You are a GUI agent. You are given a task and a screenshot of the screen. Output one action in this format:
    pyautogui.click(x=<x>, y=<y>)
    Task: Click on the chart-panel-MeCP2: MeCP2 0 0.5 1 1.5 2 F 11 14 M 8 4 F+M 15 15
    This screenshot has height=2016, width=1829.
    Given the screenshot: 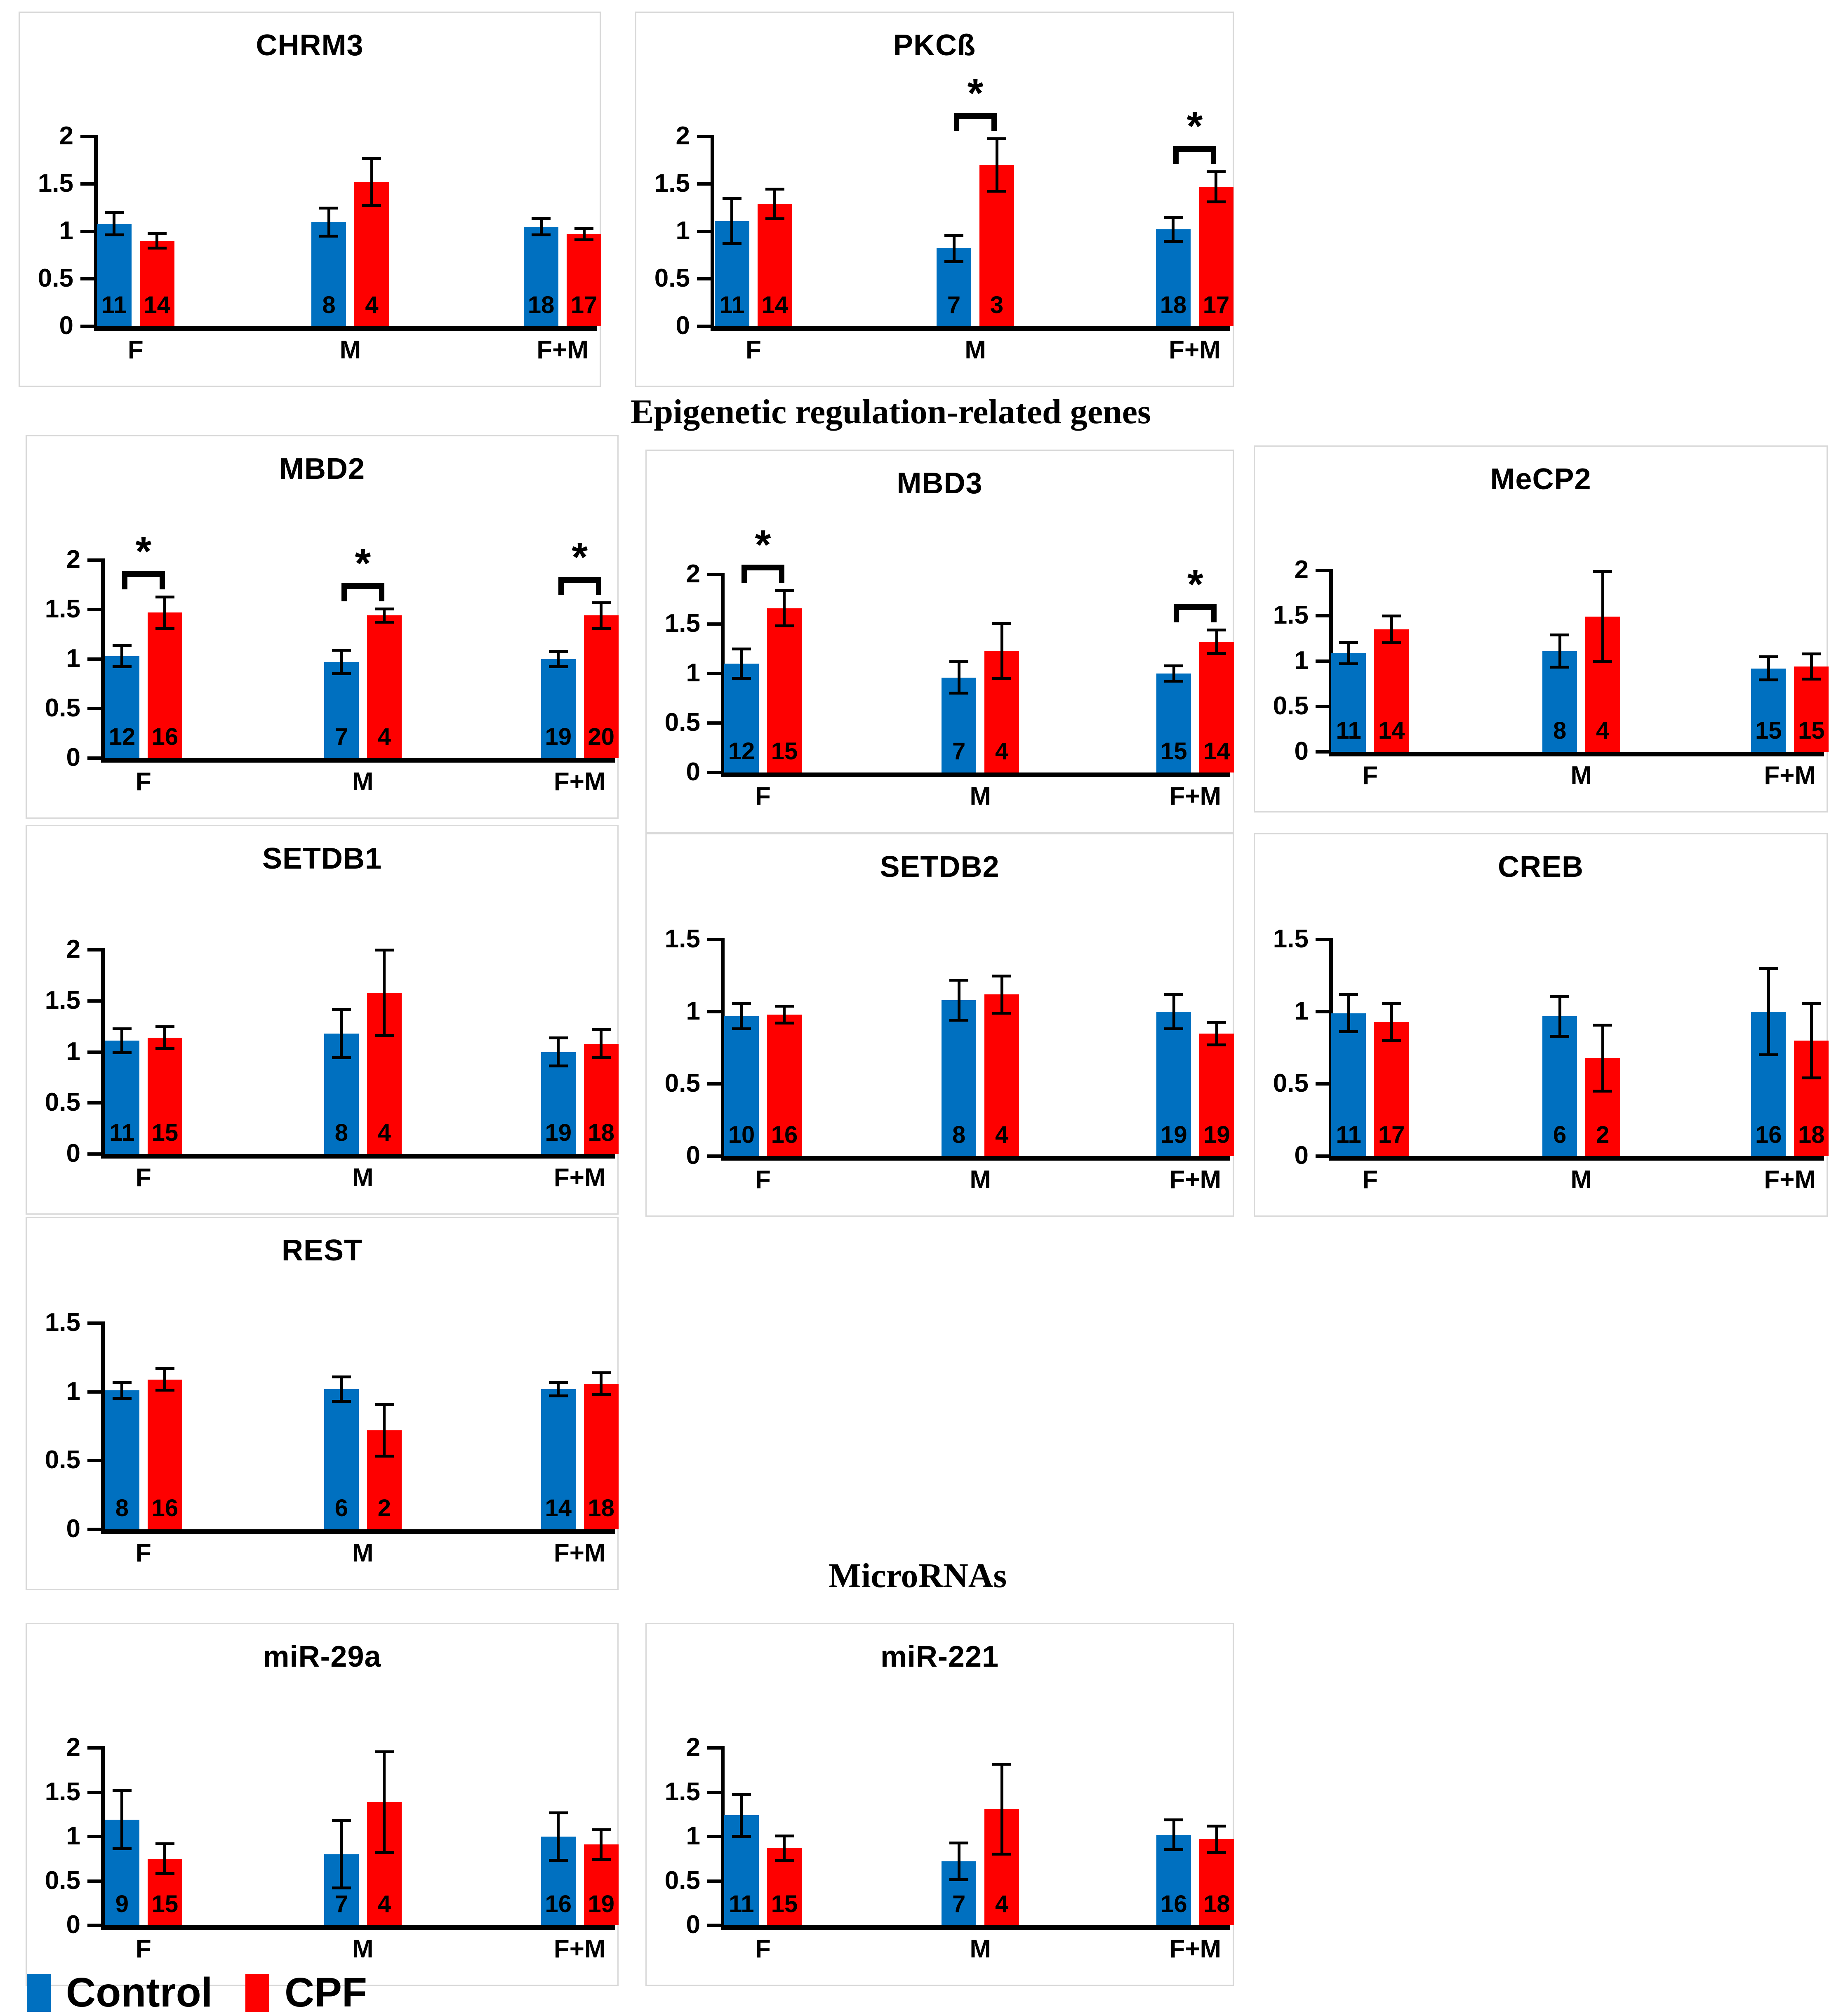 What is the action you would take?
    pyautogui.click(x=1541, y=629)
    